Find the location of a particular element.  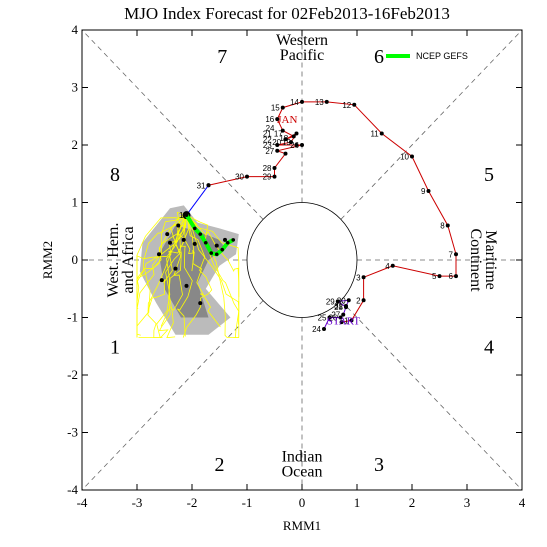

x-tick-label: -2 is located at coordinates (192, 502).